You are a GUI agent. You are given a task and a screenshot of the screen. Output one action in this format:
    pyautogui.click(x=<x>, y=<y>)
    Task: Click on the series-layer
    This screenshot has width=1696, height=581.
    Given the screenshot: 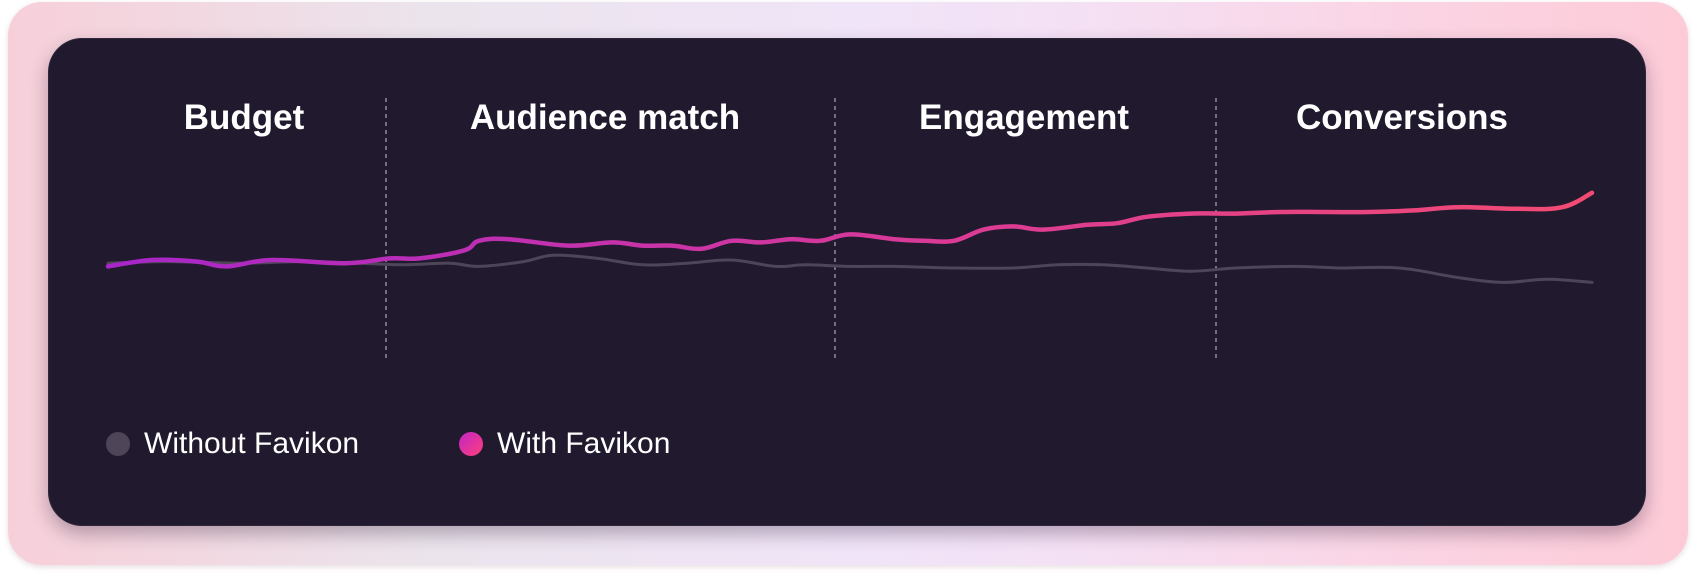 What is the action you would take?
    pyautogui.click(x=850, y=237)
    